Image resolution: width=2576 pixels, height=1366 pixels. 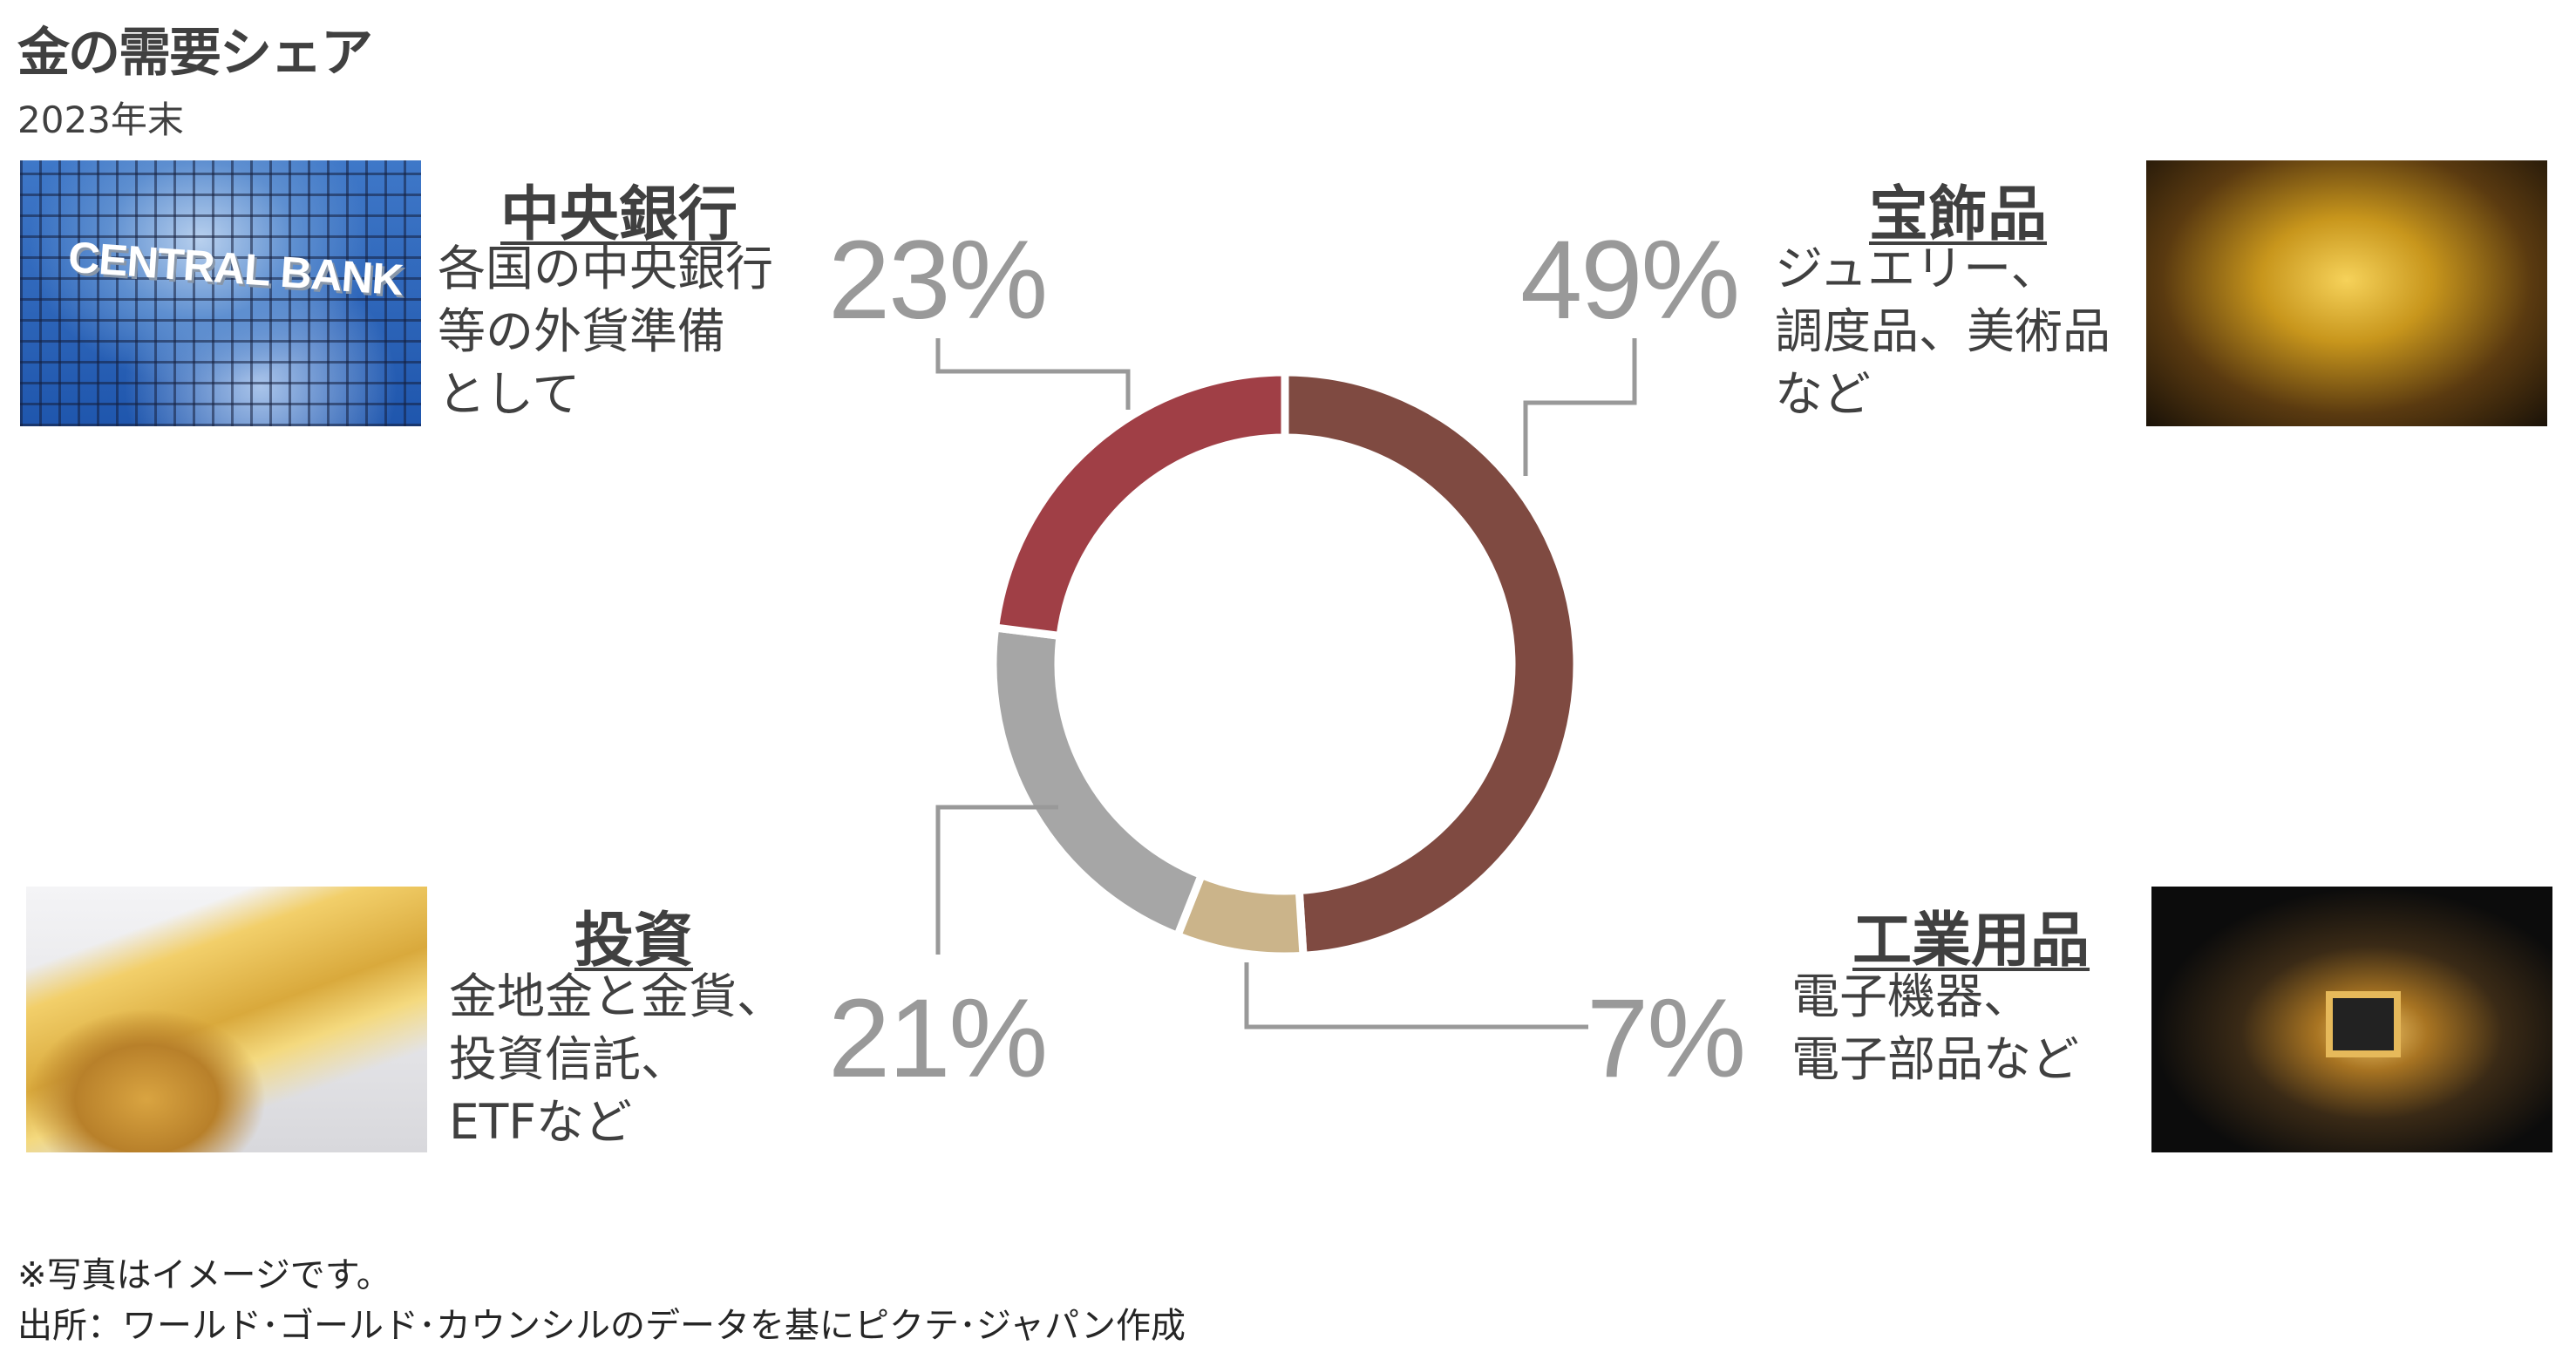 What do you see at coordinates (619, 215) in the screenshot?
I see `central-bank-title: 中央銀行` at bounding box center [619, 215].